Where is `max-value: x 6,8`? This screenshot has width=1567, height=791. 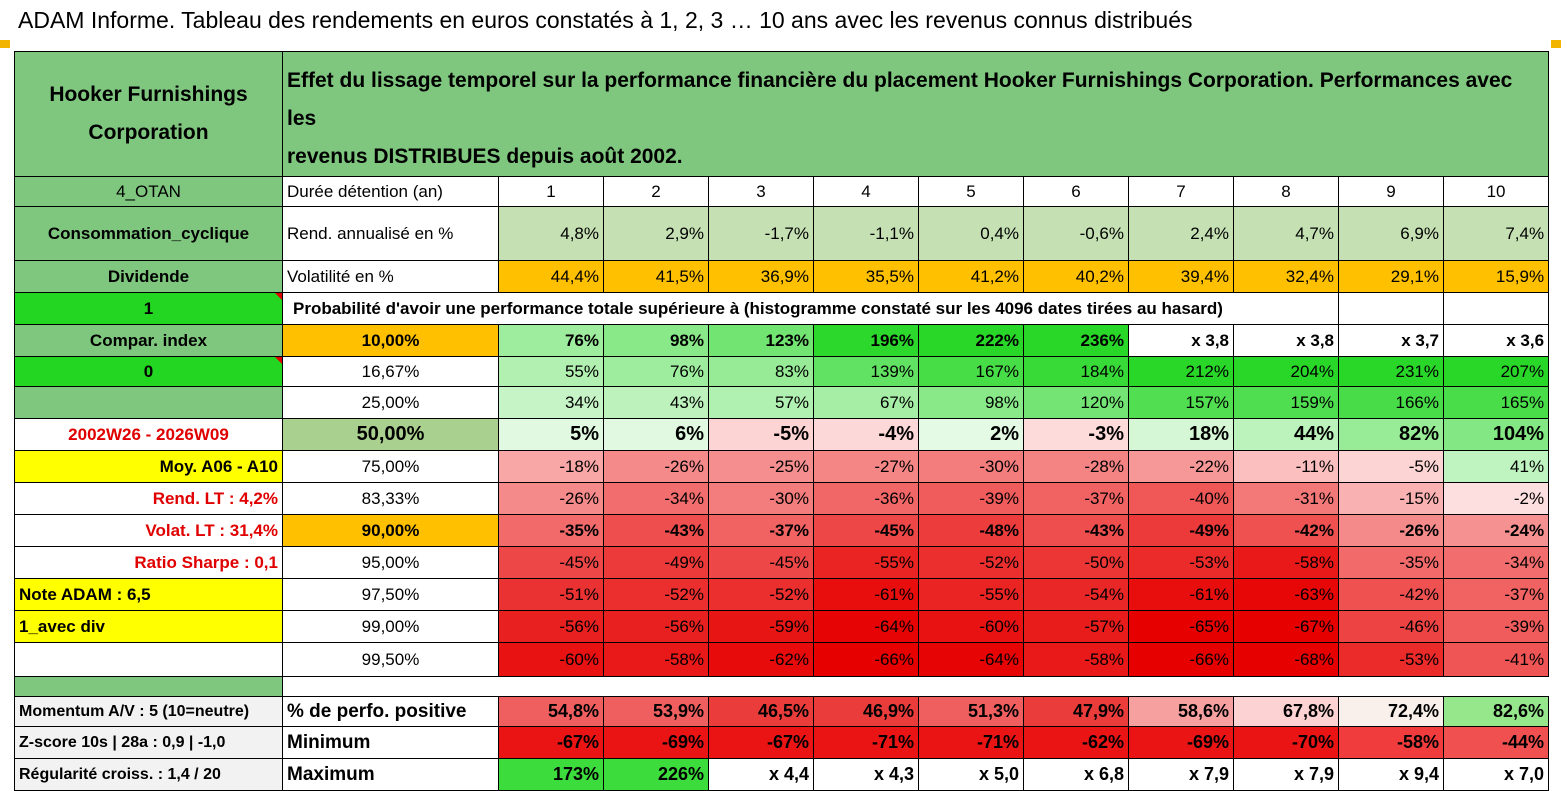
max-value: x 6,8 is located at coordinates (1076, 774).